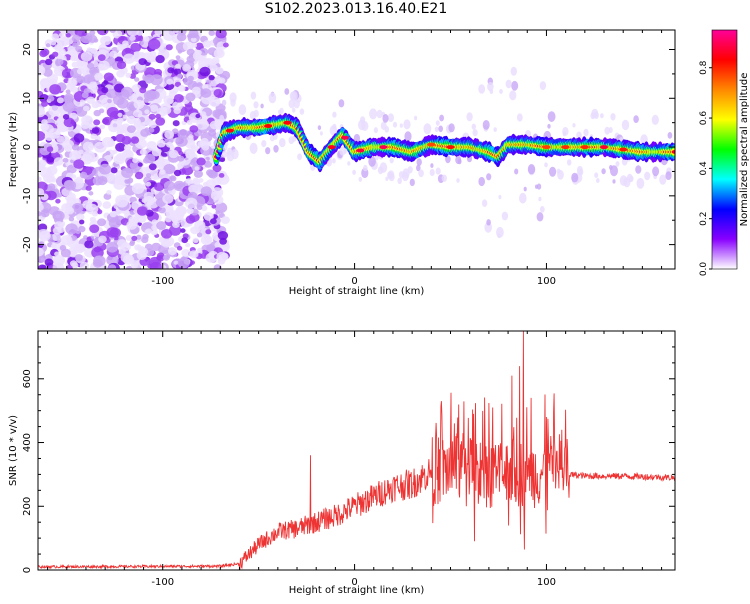 Image resolution: width=750 pixels, height=604 pixels. What do you see at coordinates (357, 590) in the screenshot?
I see `snr-x-axis-label: Height of straight line (km)` at bounding box center [357, 590].